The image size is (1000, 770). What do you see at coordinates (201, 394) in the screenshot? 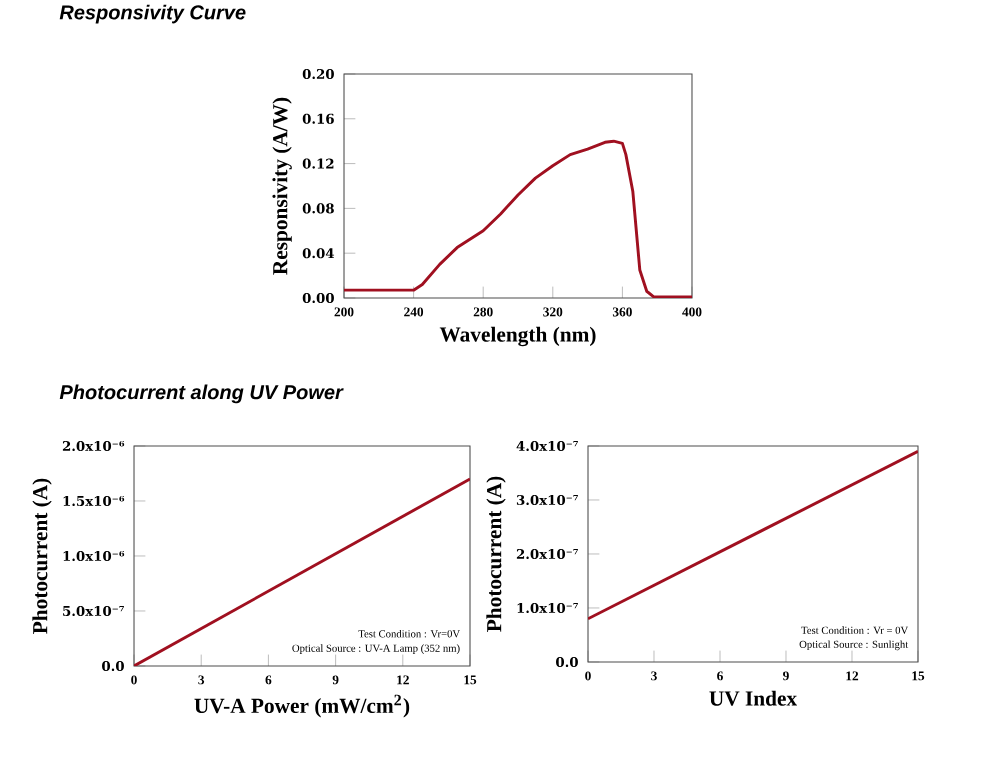
I see `chart-title: Photocurrent along UV Power` at bounding box center [201, 394].